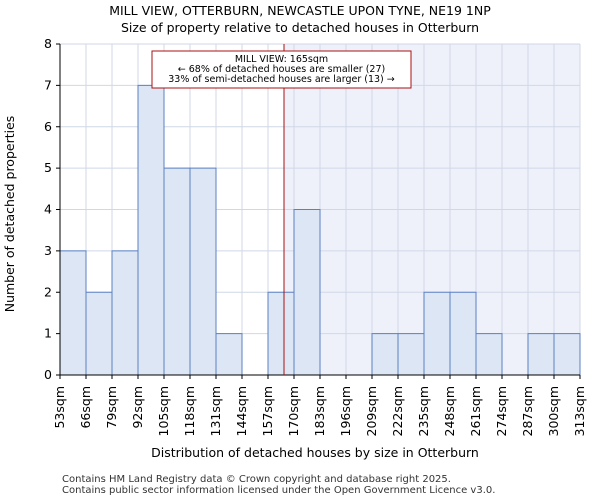 The width and height of the screenshot is (600, 500). I want to click on y-tick-label: 3, so click(48, 250).